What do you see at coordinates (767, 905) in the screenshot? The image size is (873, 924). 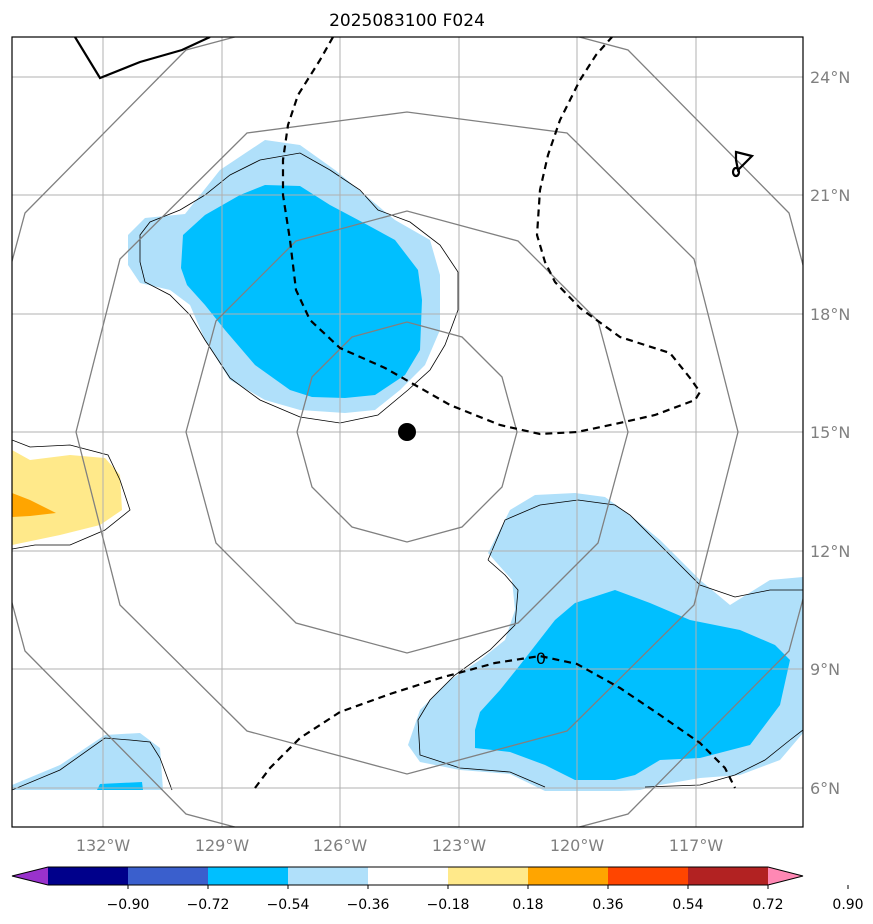 I see `colorbar-tick-label: 0.72` at bounding box center [767, 905].